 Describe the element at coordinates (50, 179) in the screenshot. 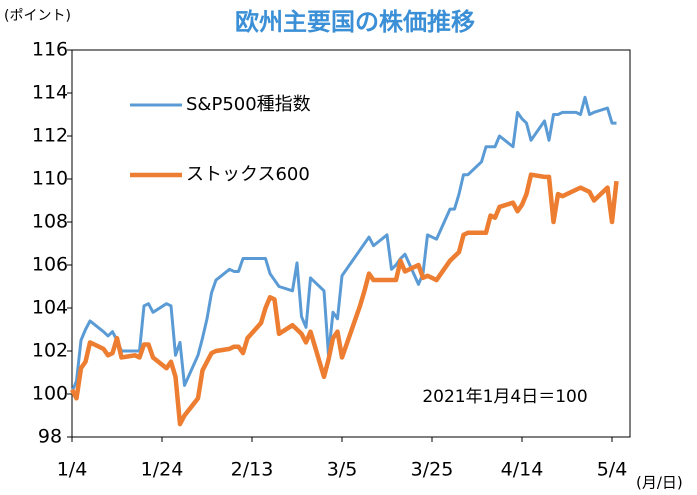

I see `y-tick-label: 110` at that location.